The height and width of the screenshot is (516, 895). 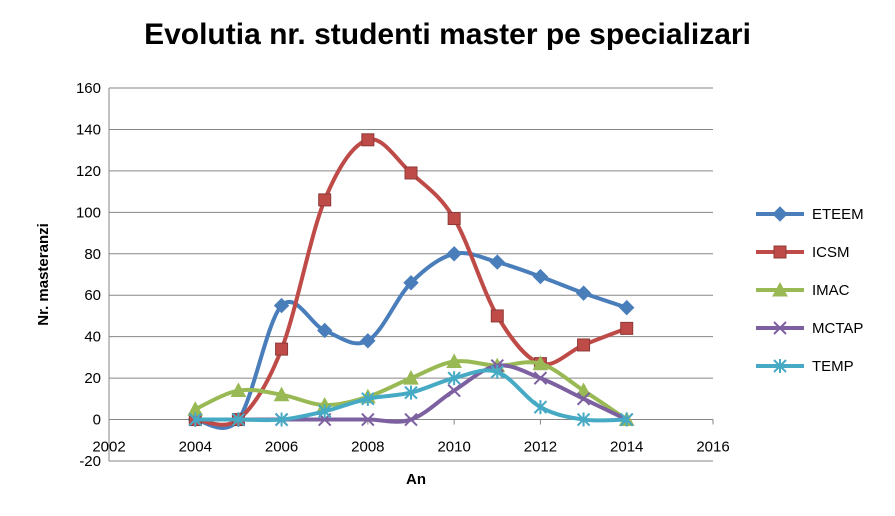 I want to click on x-tick-label: 2014, so click(x=626, y=447).